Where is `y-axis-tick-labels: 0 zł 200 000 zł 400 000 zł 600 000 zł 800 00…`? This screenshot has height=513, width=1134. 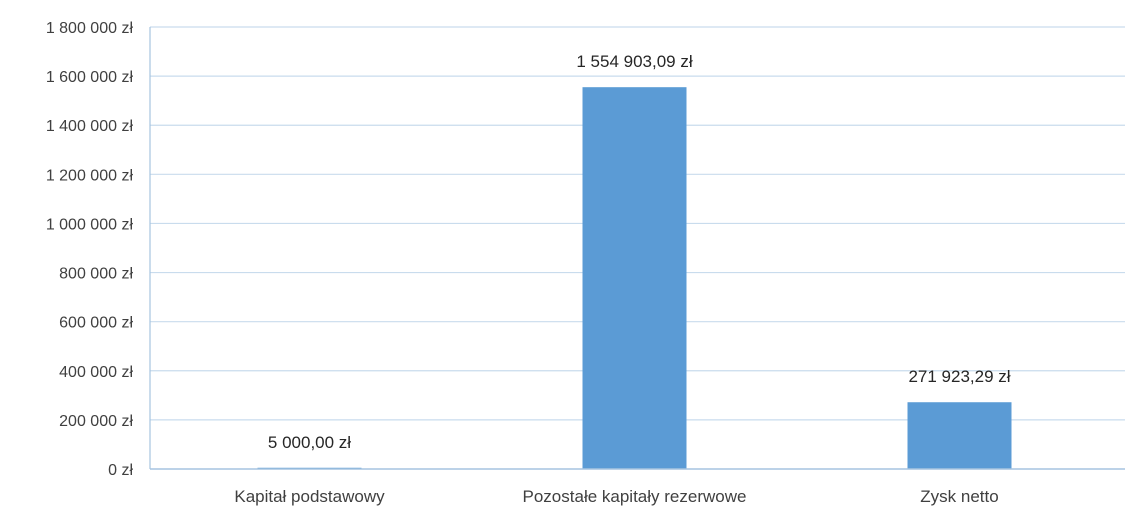
y-axis-tick-labels: 0 zł 200 000 zł 400 000 zł 600 000 zł 800 00… is located at coordinates (90, 249).